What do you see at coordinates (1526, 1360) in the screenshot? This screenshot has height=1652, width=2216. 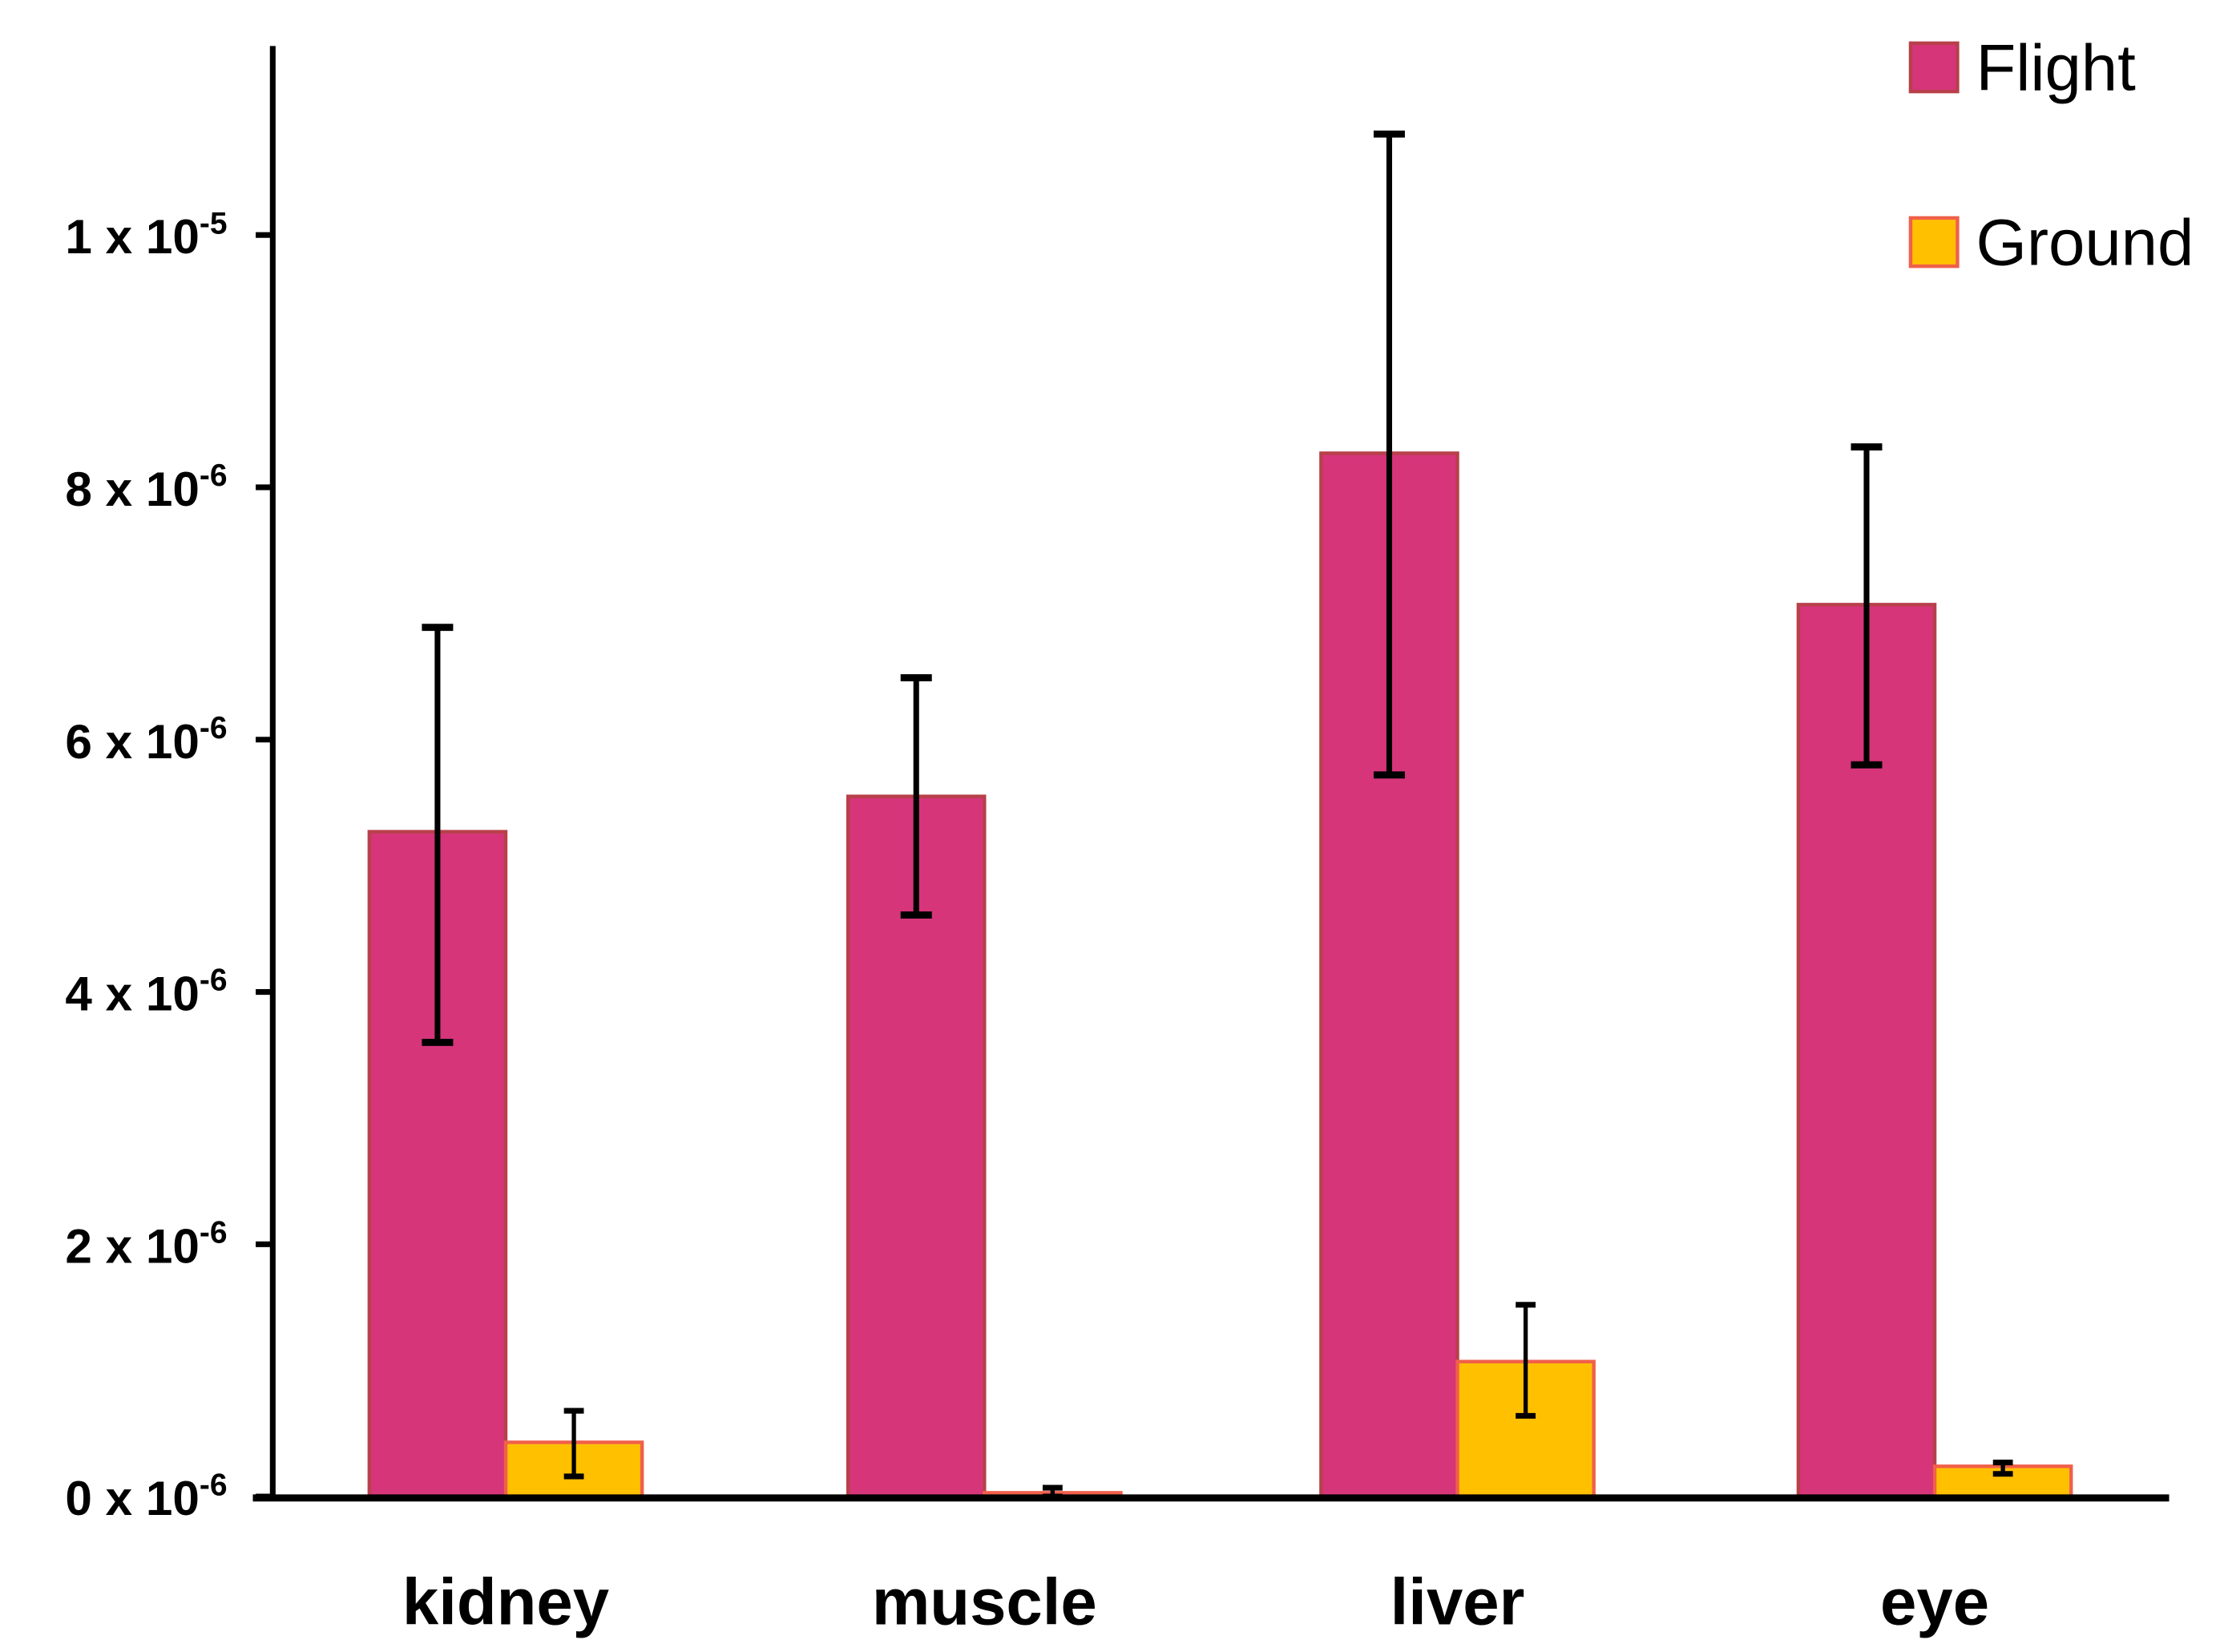 I see `error-bar-ground-liver` at bounding box center [1526, 1360].